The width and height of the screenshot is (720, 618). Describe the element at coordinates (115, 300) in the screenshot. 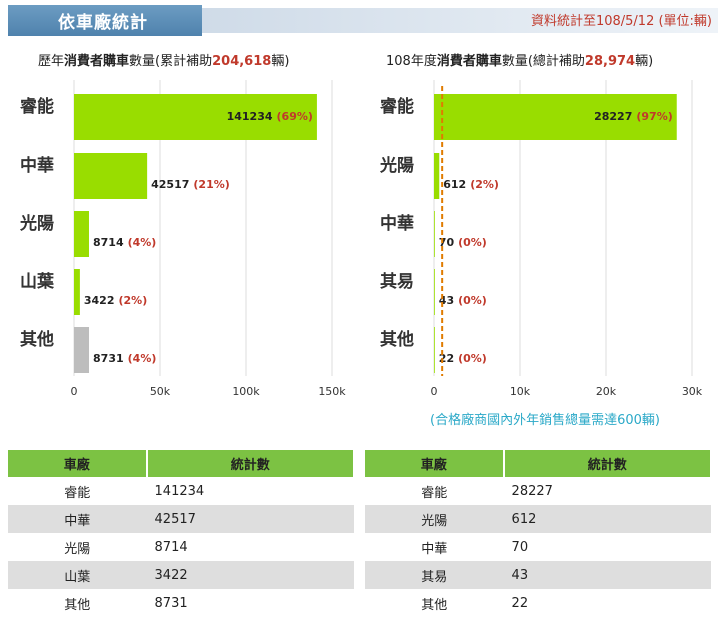

I see `data-label: 3422 (2%)` at that location.